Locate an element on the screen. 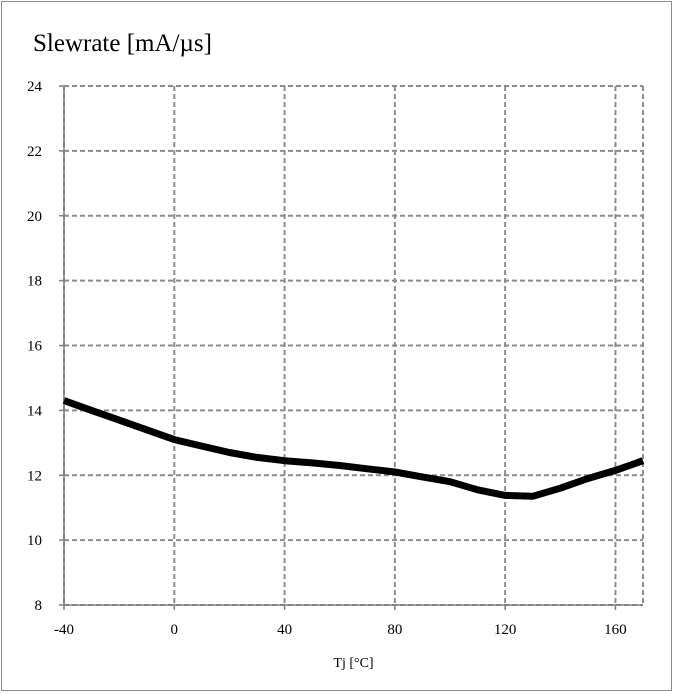 Image resolution: width=675 pixels, height=694 pixels. series-line is located at coordinates (353, 448).